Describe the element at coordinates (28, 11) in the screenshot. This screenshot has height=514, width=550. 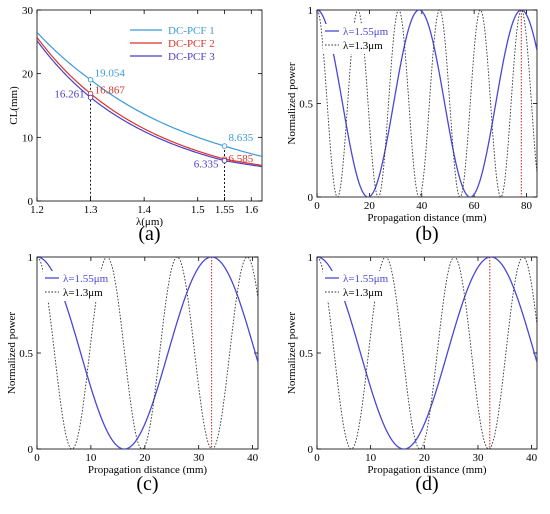
I see `y-tick-label: 30` at that location.